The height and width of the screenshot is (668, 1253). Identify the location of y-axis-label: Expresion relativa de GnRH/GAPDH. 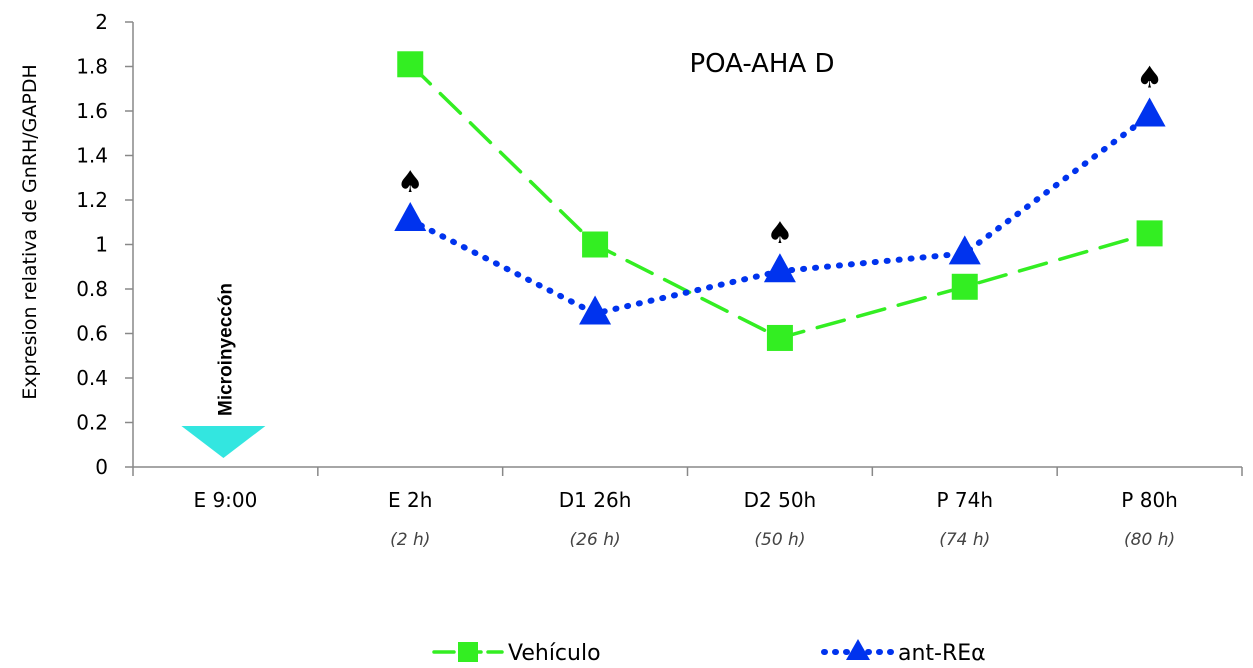
(30, 231).